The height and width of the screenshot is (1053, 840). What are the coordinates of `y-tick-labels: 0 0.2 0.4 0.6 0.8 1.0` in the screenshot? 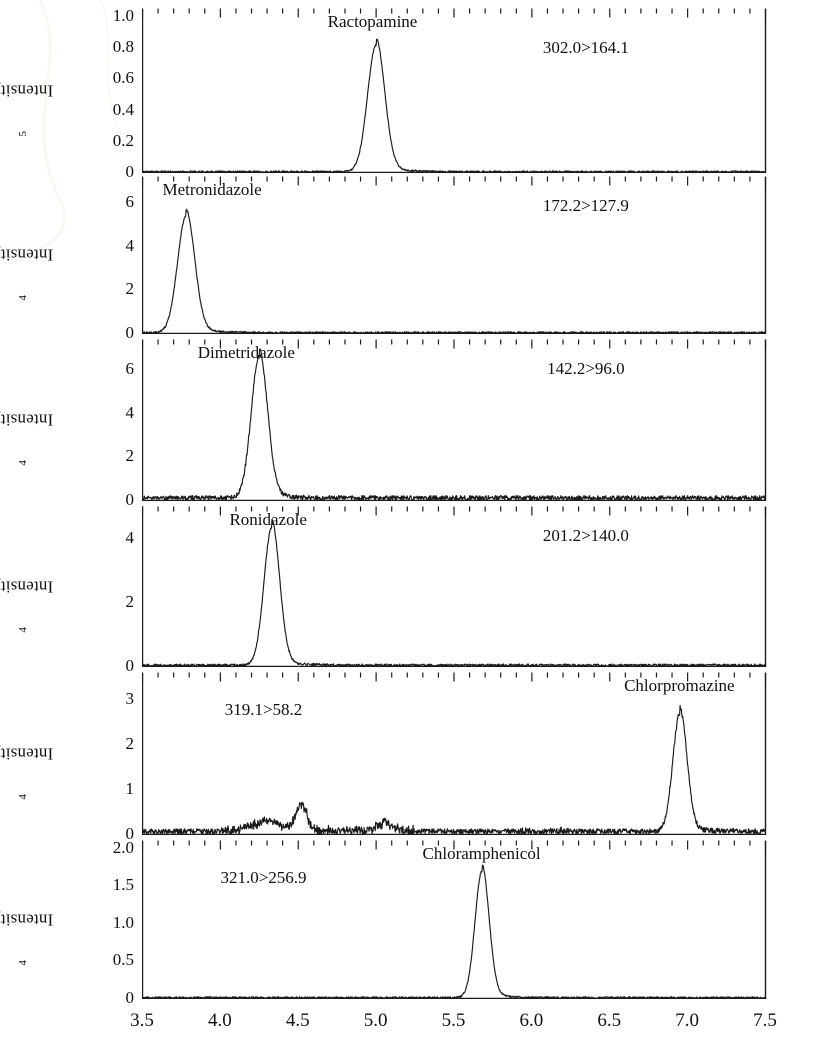 It's located at (87, 93).